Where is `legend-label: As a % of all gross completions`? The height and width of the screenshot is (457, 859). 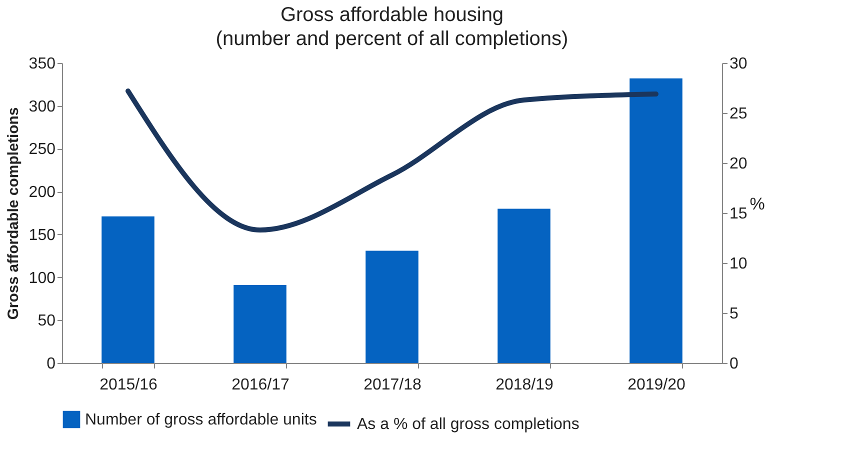
legend-label: As a % of all gross completions is located at coordinates (468, 424).